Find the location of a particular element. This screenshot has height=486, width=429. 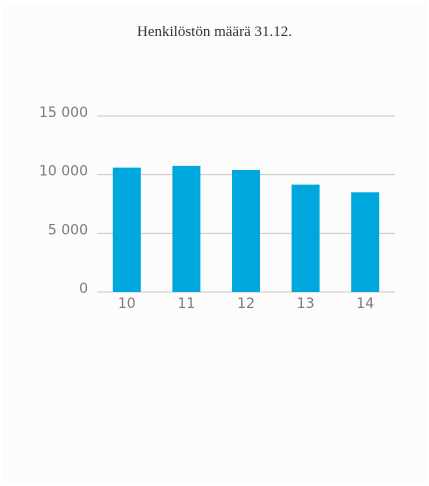

y-tick-label: 5 000 is located at coordinates (68, 230).